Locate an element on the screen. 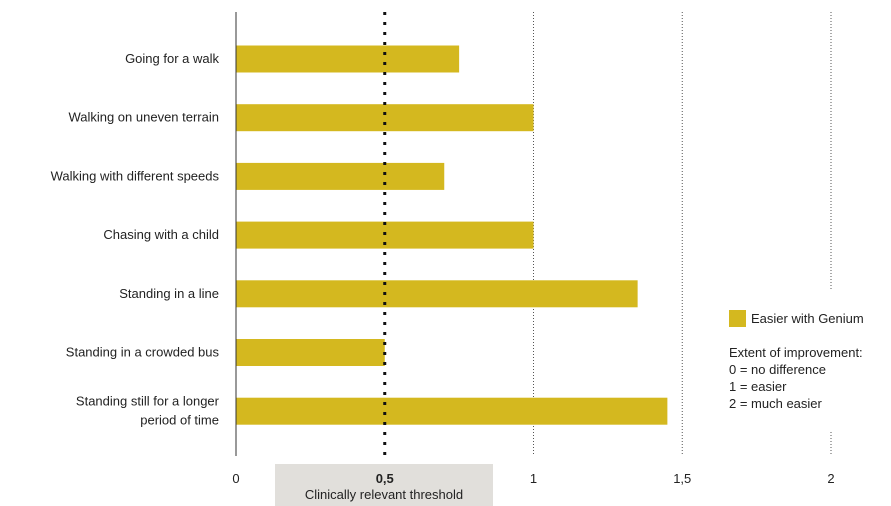 The width and height of the screenshot is (891, 506). x-tick-label: 1 is located at coordinates (533, 478).